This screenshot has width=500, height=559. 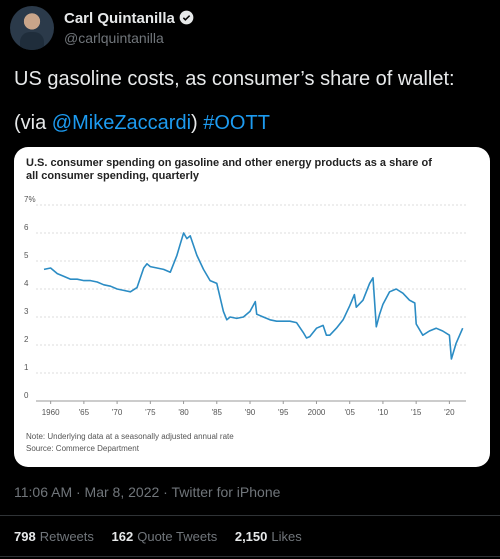 I want to click on x-tick-label: '05, so click(x=349, y=412).